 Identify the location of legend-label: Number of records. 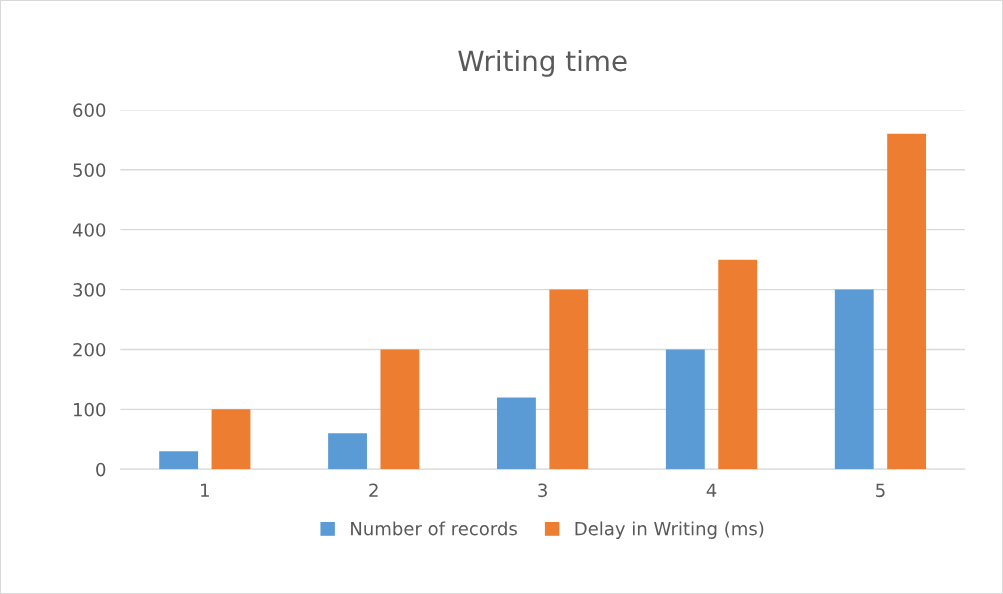
(434, 528).